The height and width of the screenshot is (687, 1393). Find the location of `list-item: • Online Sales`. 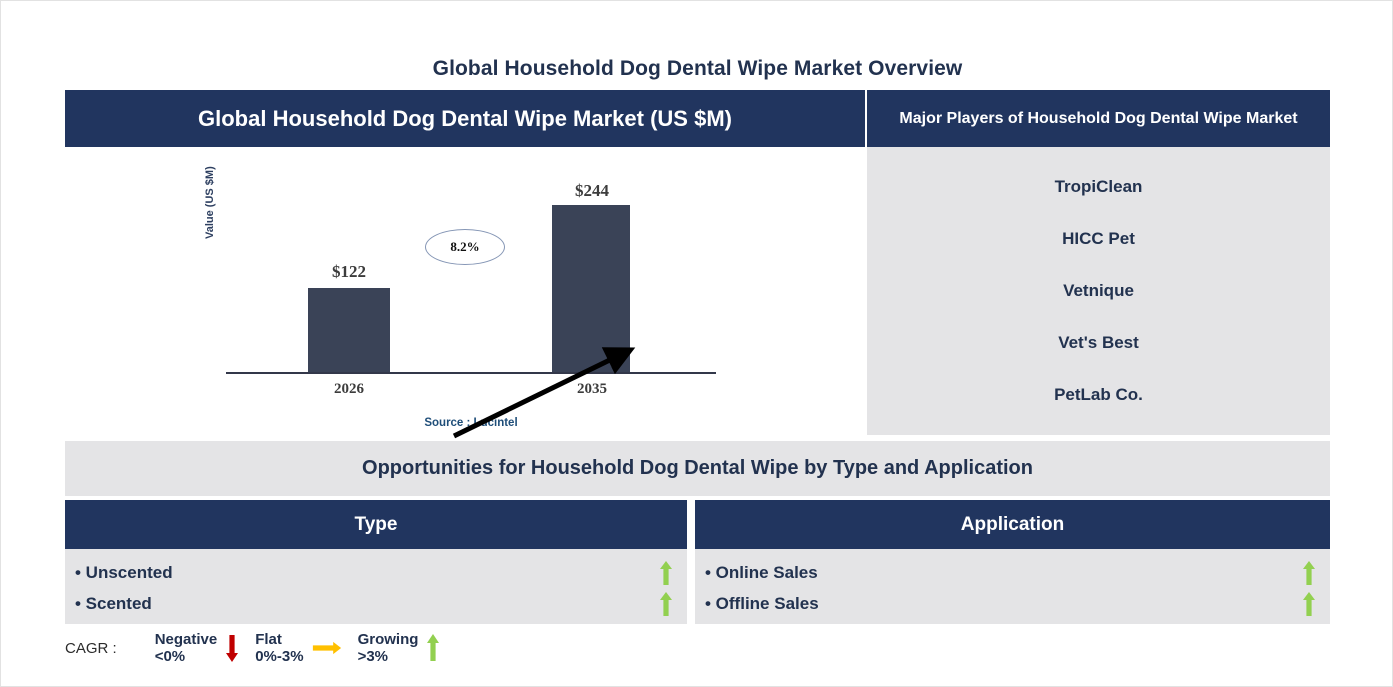

list-item: • Online Sales is located at coordinates (1010, 572).